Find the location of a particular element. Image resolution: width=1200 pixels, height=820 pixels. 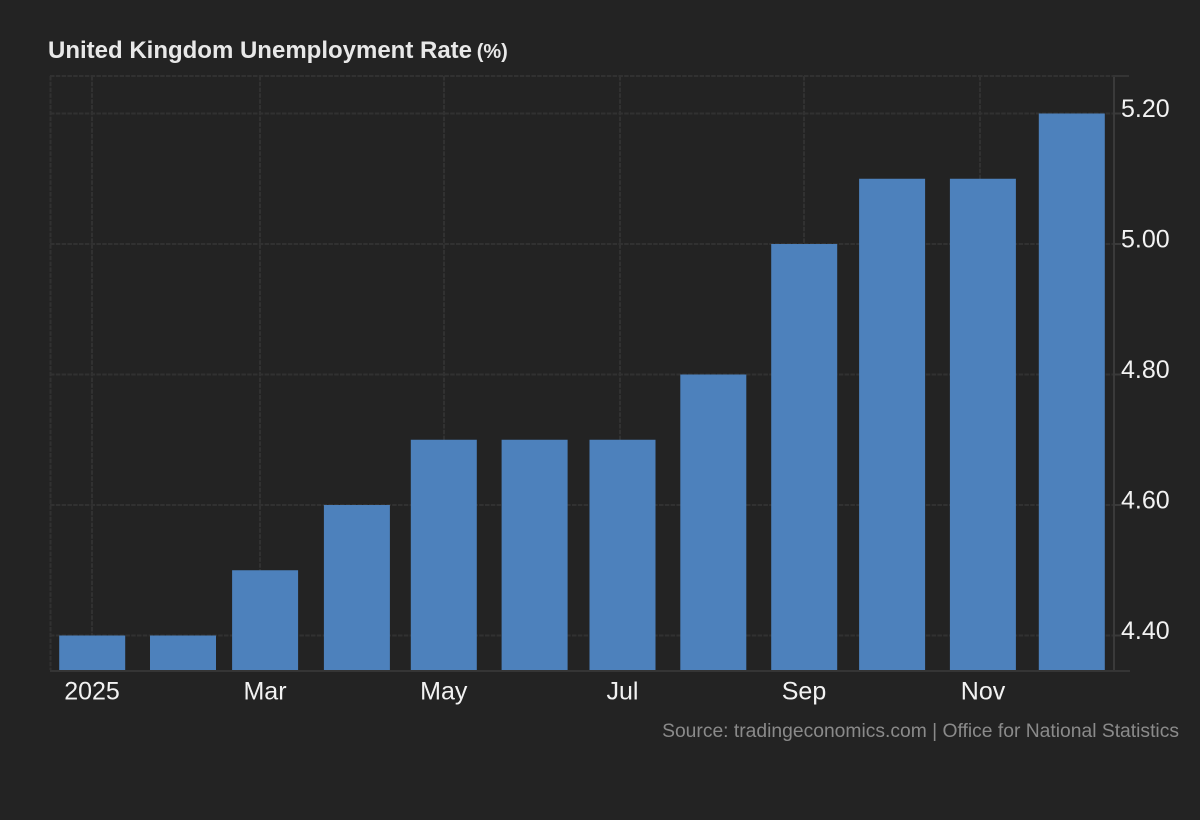

svg-text: Jul is located at coordinates (623, 692).